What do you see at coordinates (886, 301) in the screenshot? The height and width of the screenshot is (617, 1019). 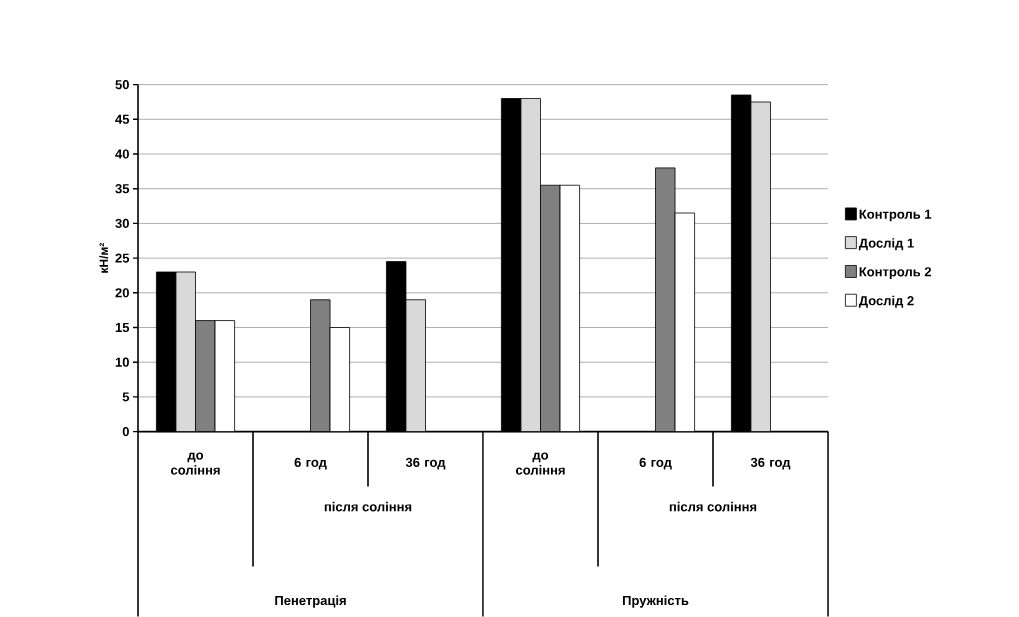 I see `legend-label: Дослід 2` at bounding box center [886, 301].